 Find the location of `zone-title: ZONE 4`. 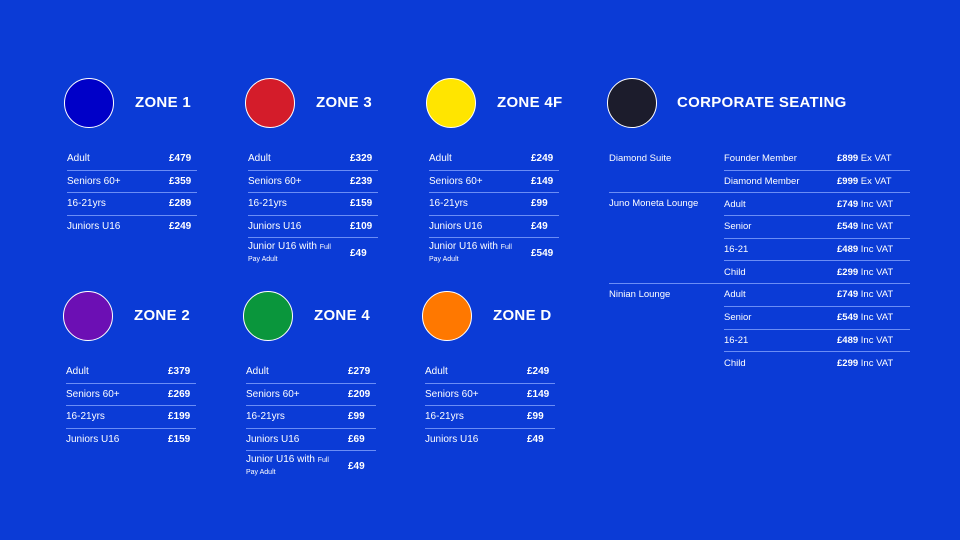

zone-title: ZONE 4 is located at coordinates (342, 315).